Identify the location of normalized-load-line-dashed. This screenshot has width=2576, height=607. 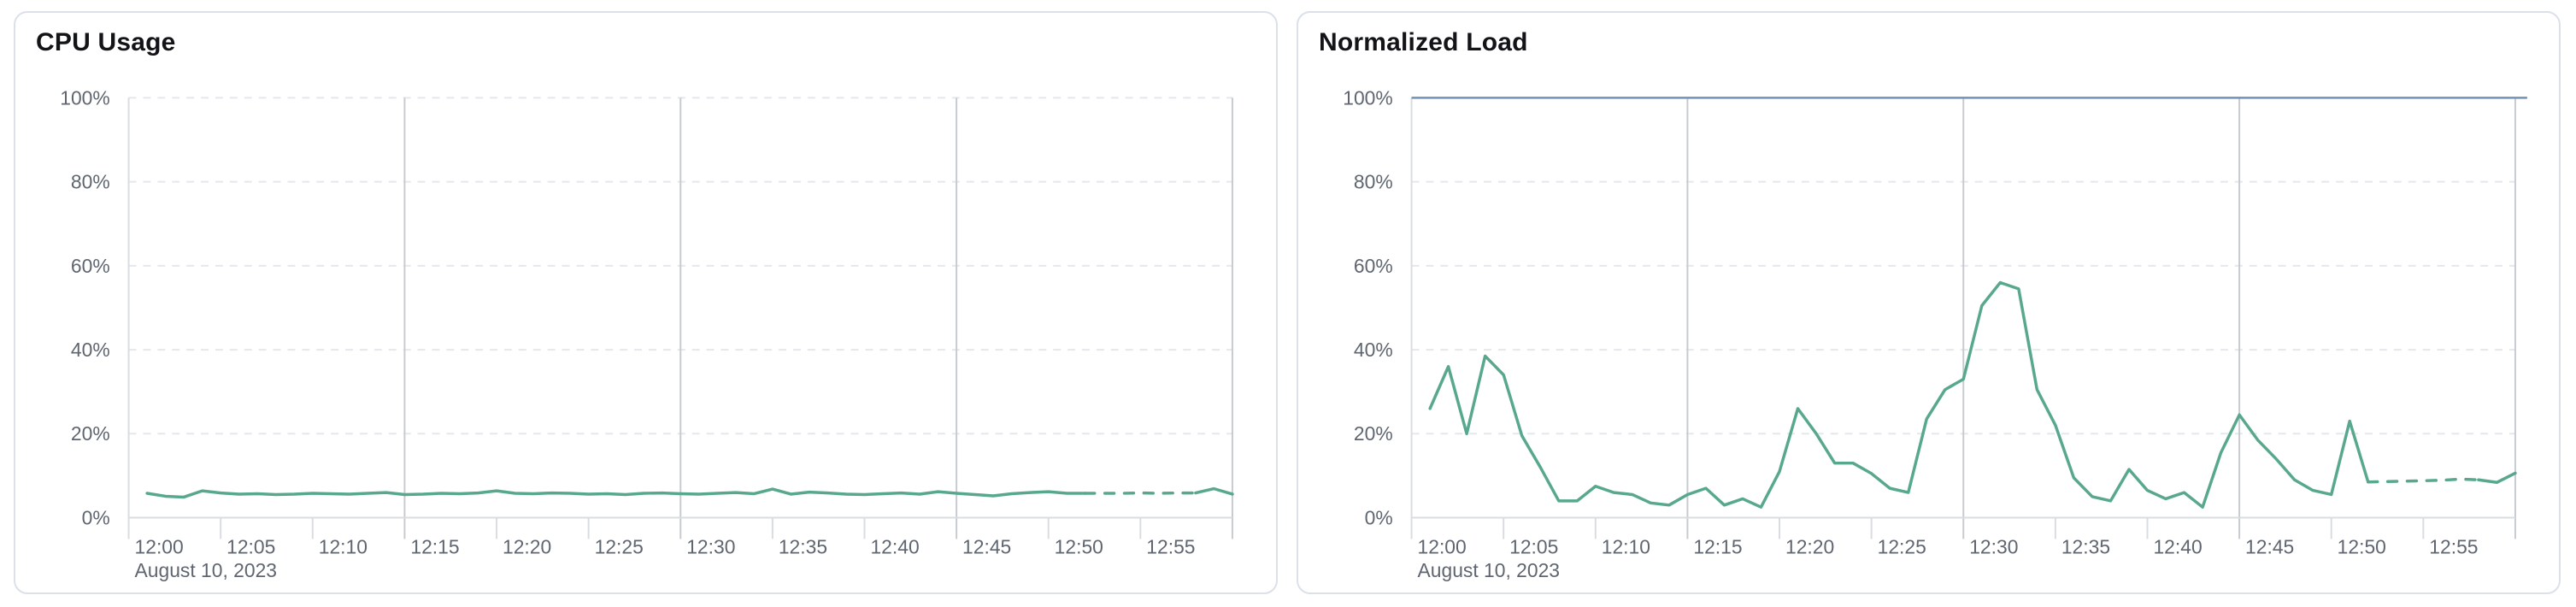
(2423, 480).